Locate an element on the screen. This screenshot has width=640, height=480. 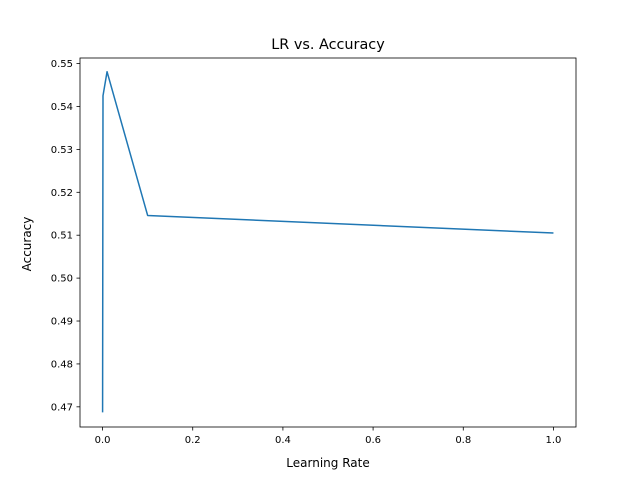
y-tick-label: 0.54 is located at coordinates (62, 107).